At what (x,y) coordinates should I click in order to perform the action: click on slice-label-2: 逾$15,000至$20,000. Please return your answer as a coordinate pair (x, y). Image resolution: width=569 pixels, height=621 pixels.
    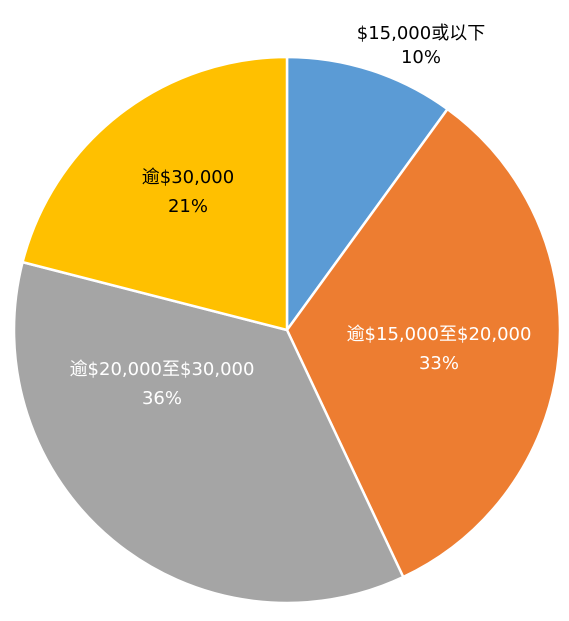
    Looking at the image, I should click on (439, 334).